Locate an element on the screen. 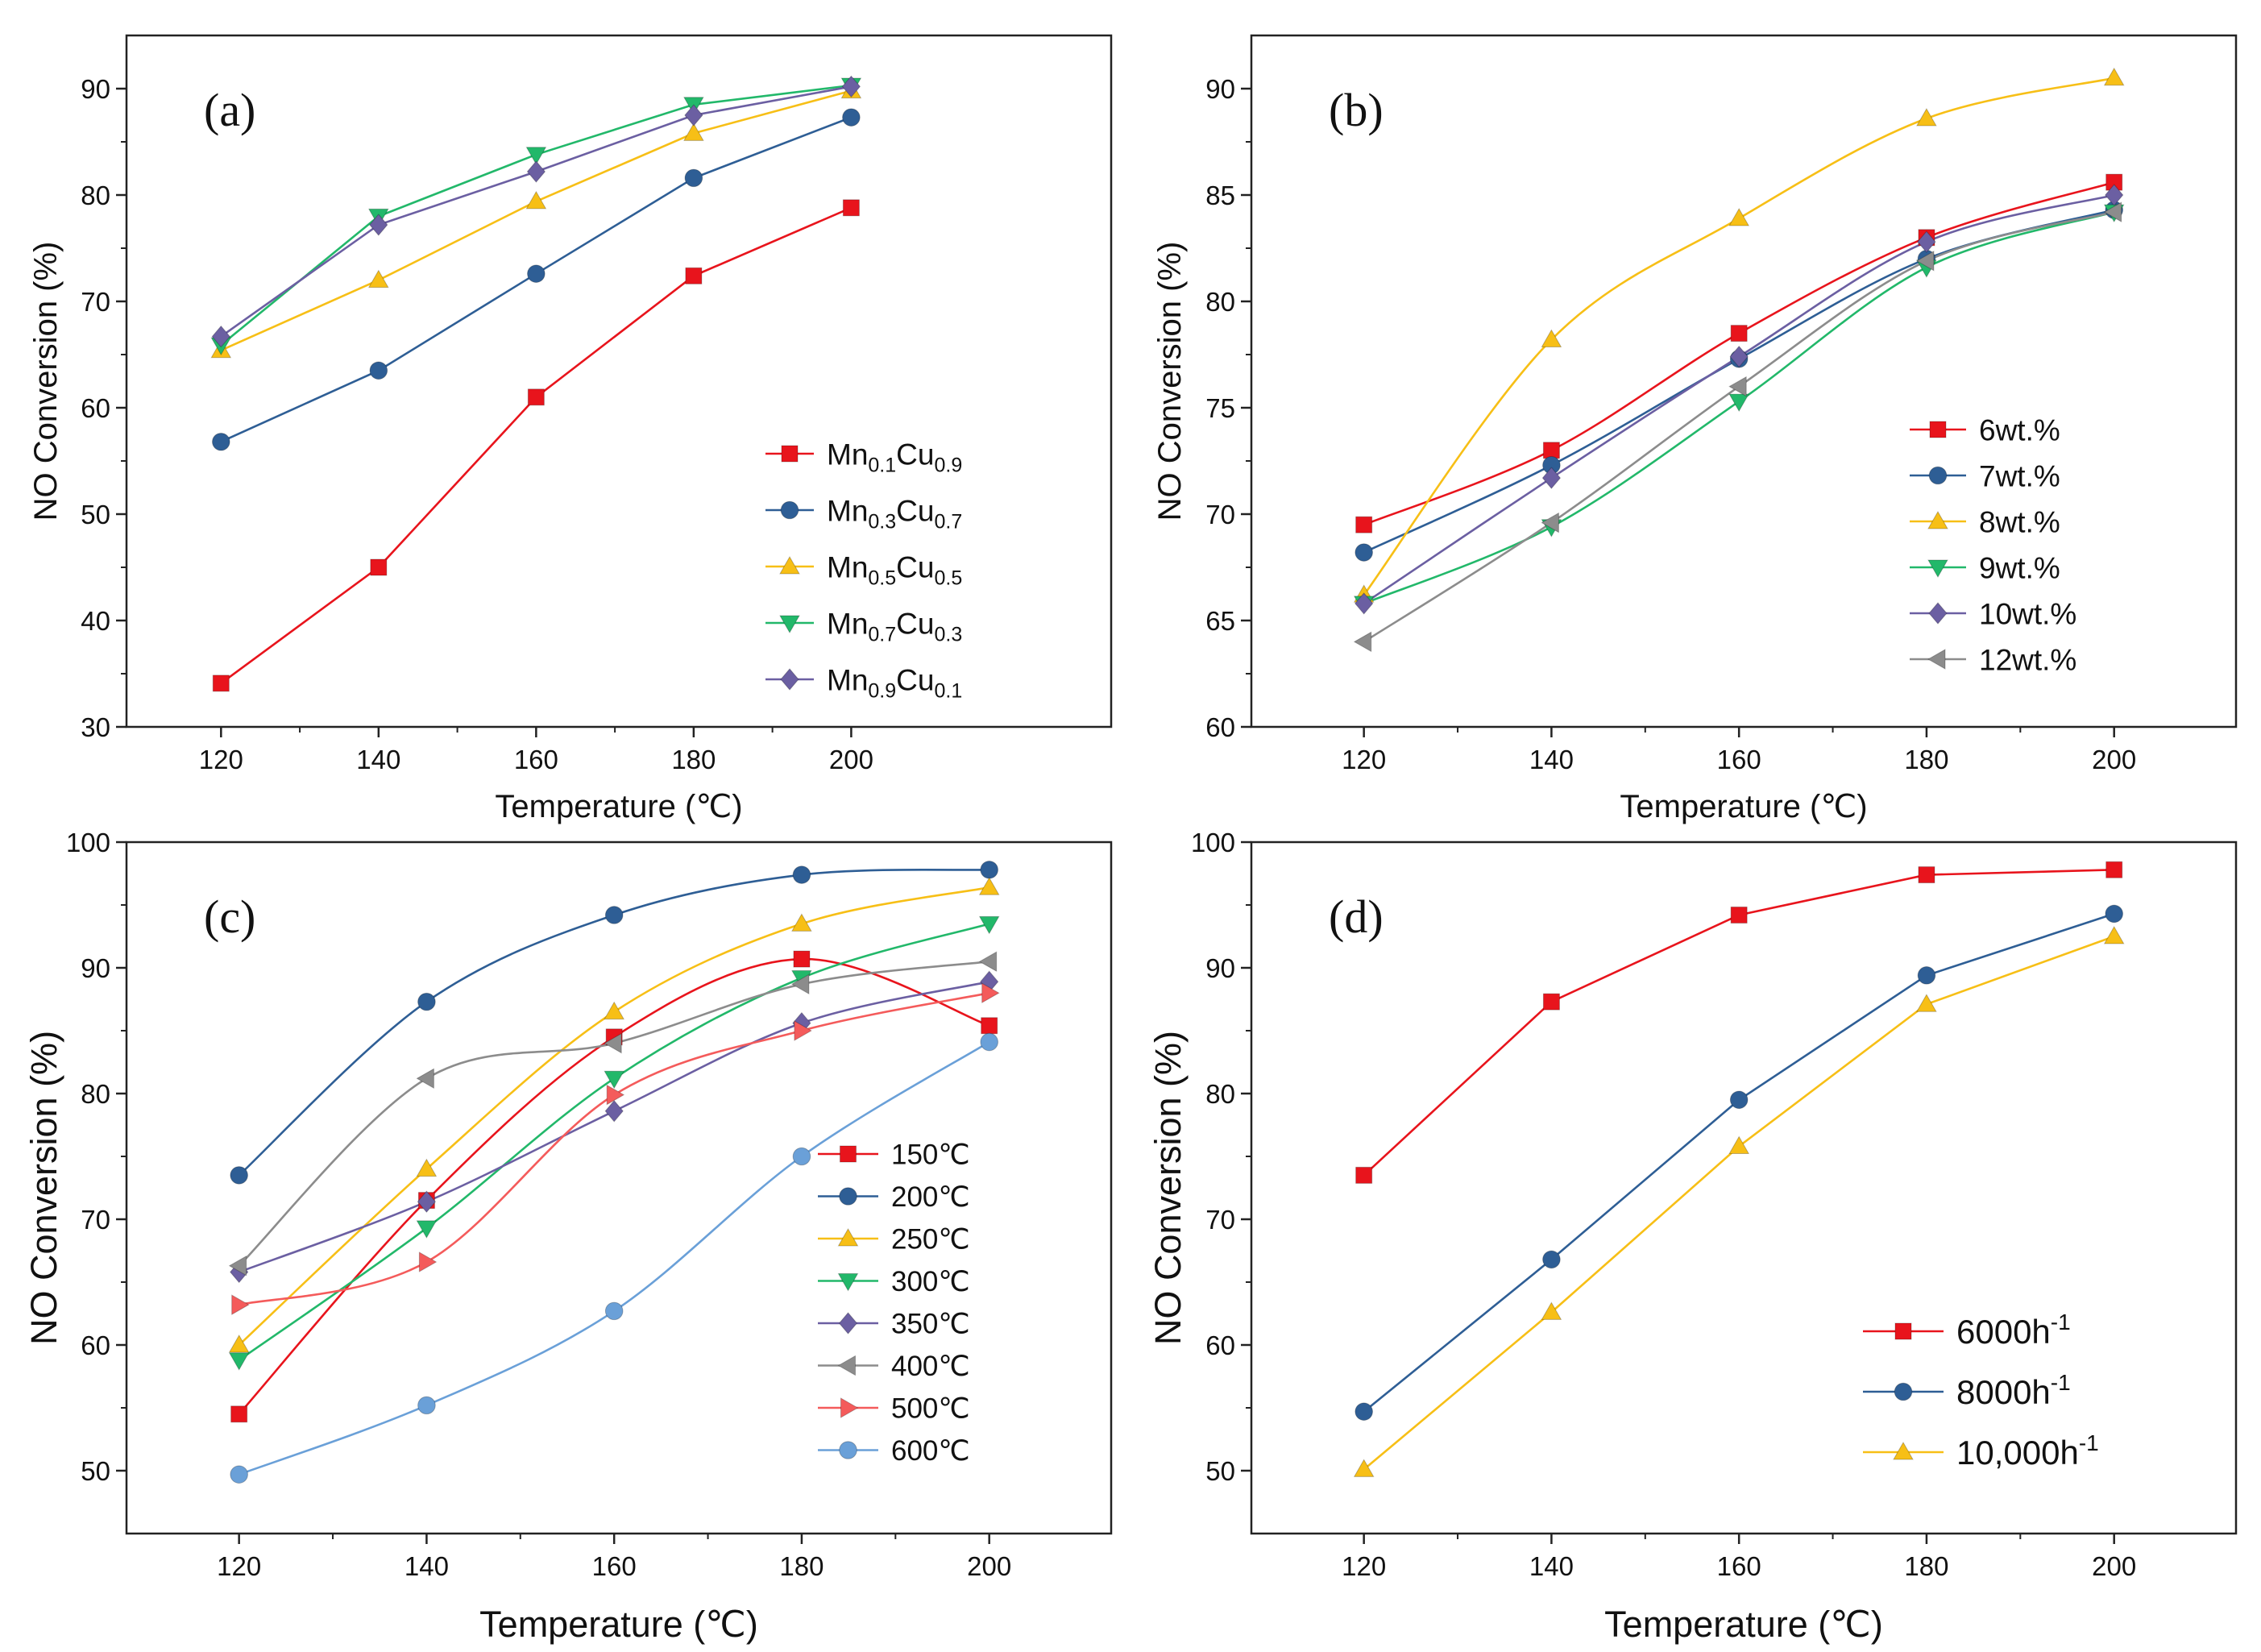  y-tick-label: 100 is located at coordinates (88, 842).